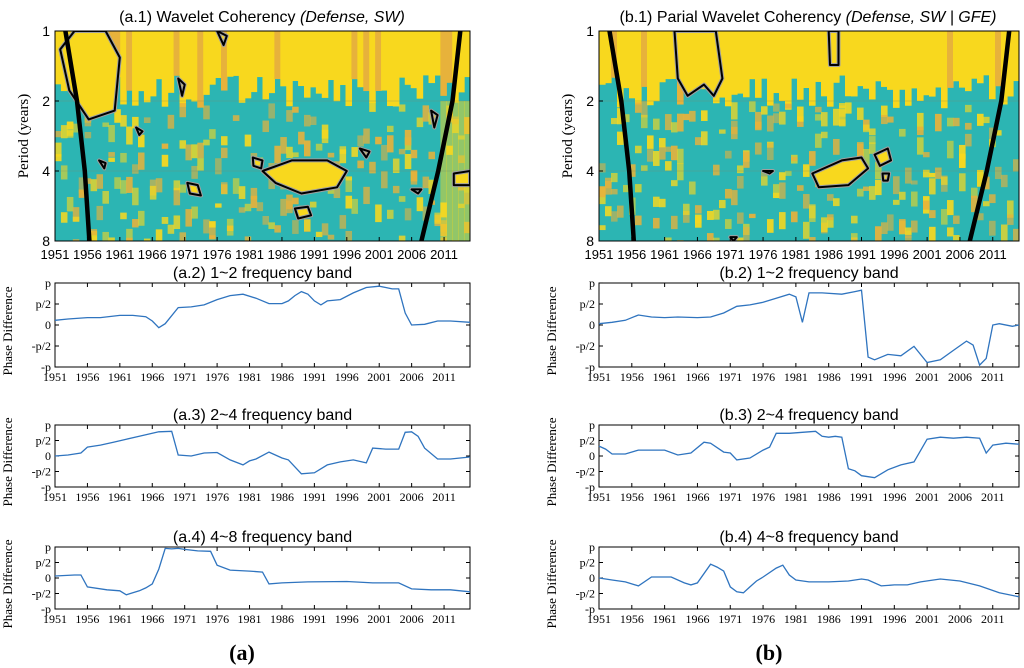  I want to click on x-tick-label: 1966, so click(697, 254).